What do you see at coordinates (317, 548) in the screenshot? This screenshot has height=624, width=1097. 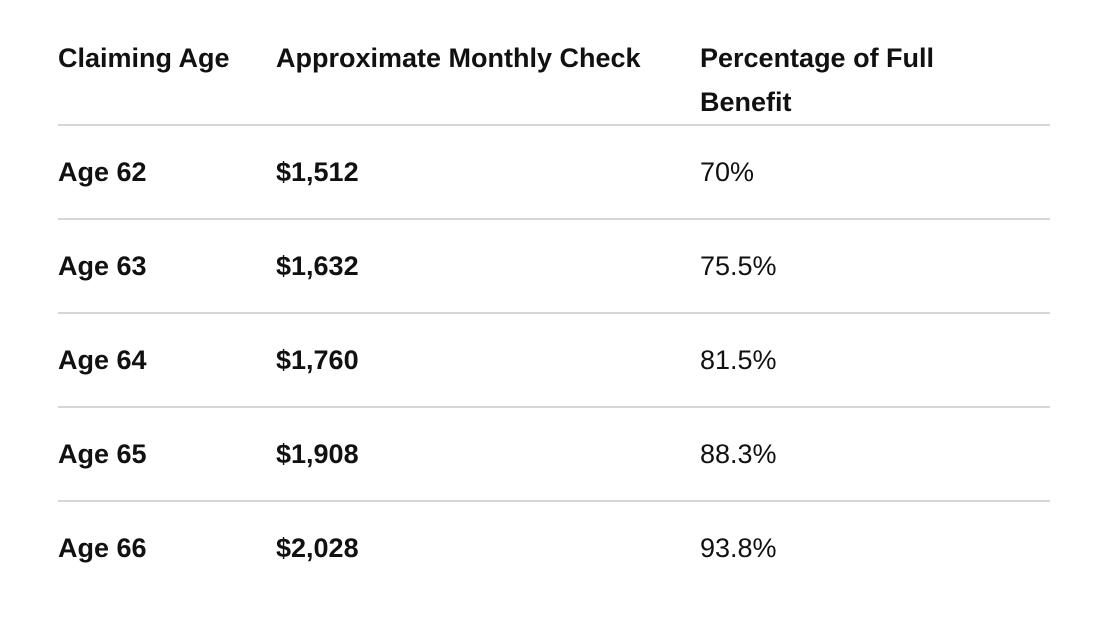 I see `cell-monthly-check: $2,028` at bounding box center [317, 548].